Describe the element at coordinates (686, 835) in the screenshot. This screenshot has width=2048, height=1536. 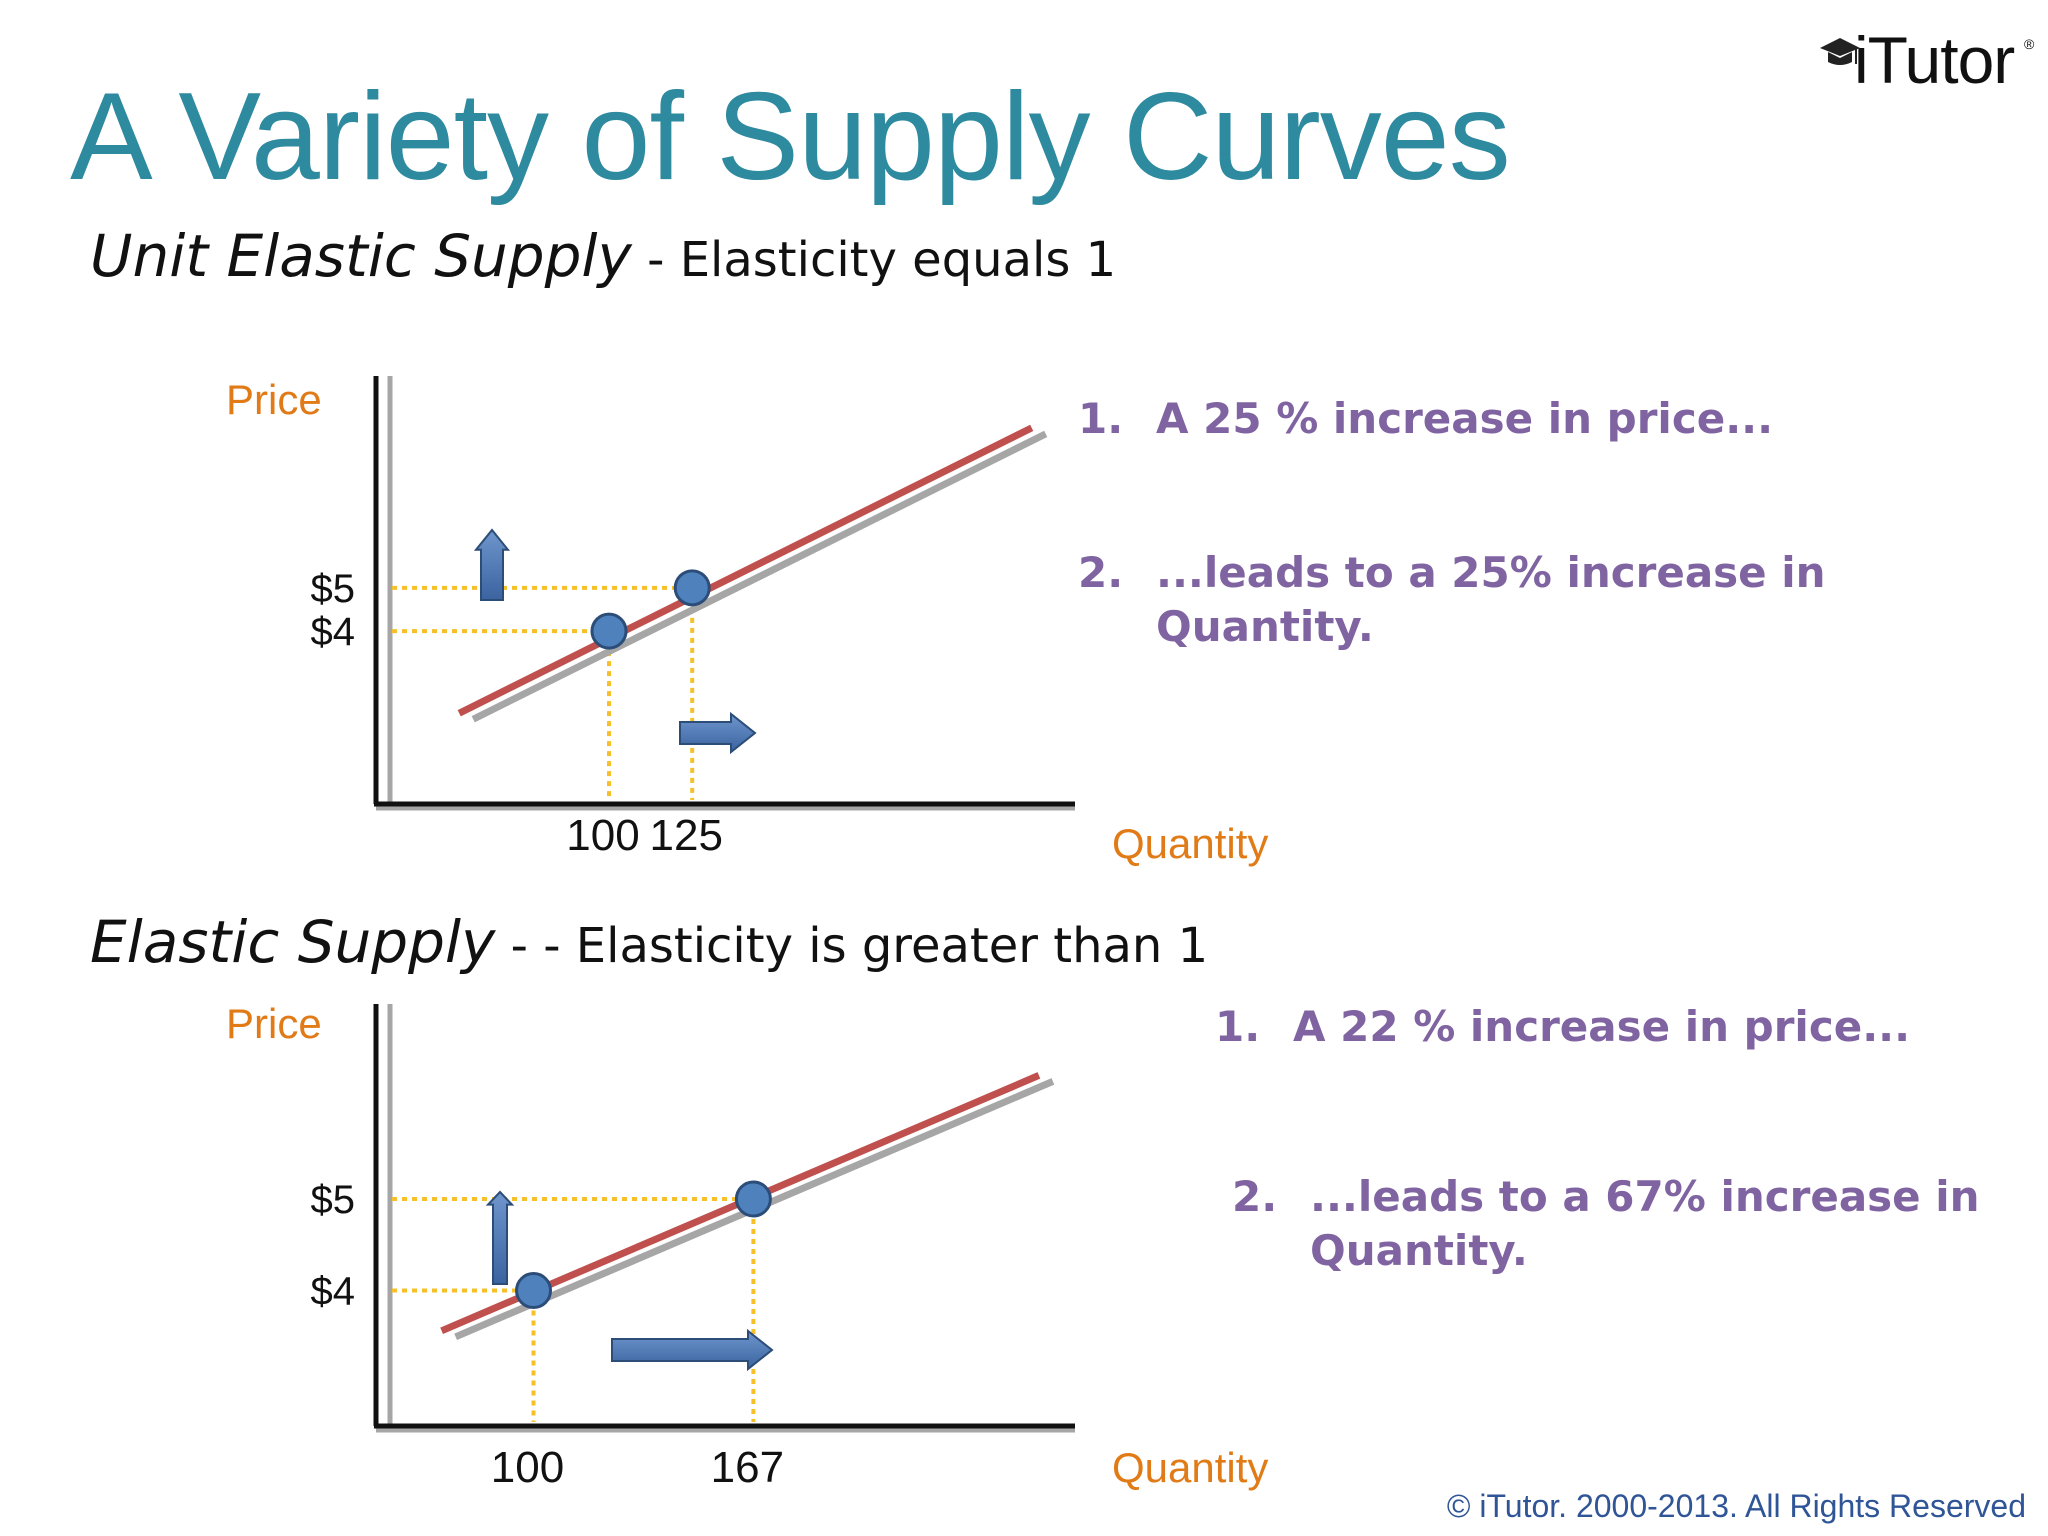
I see `x-tick-label: 125` at that location.